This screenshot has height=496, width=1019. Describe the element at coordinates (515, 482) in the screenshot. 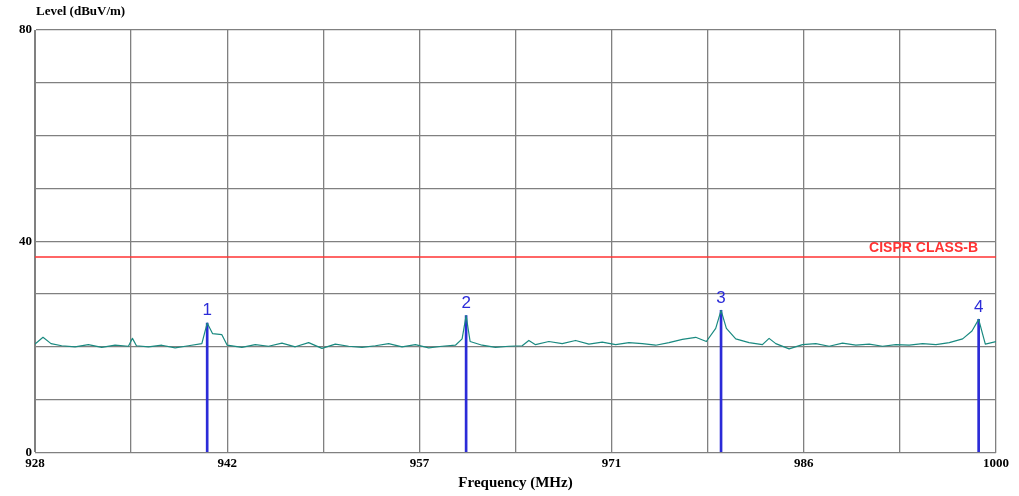

I see `x-axis-title: Frequency (MHz)` at that location.